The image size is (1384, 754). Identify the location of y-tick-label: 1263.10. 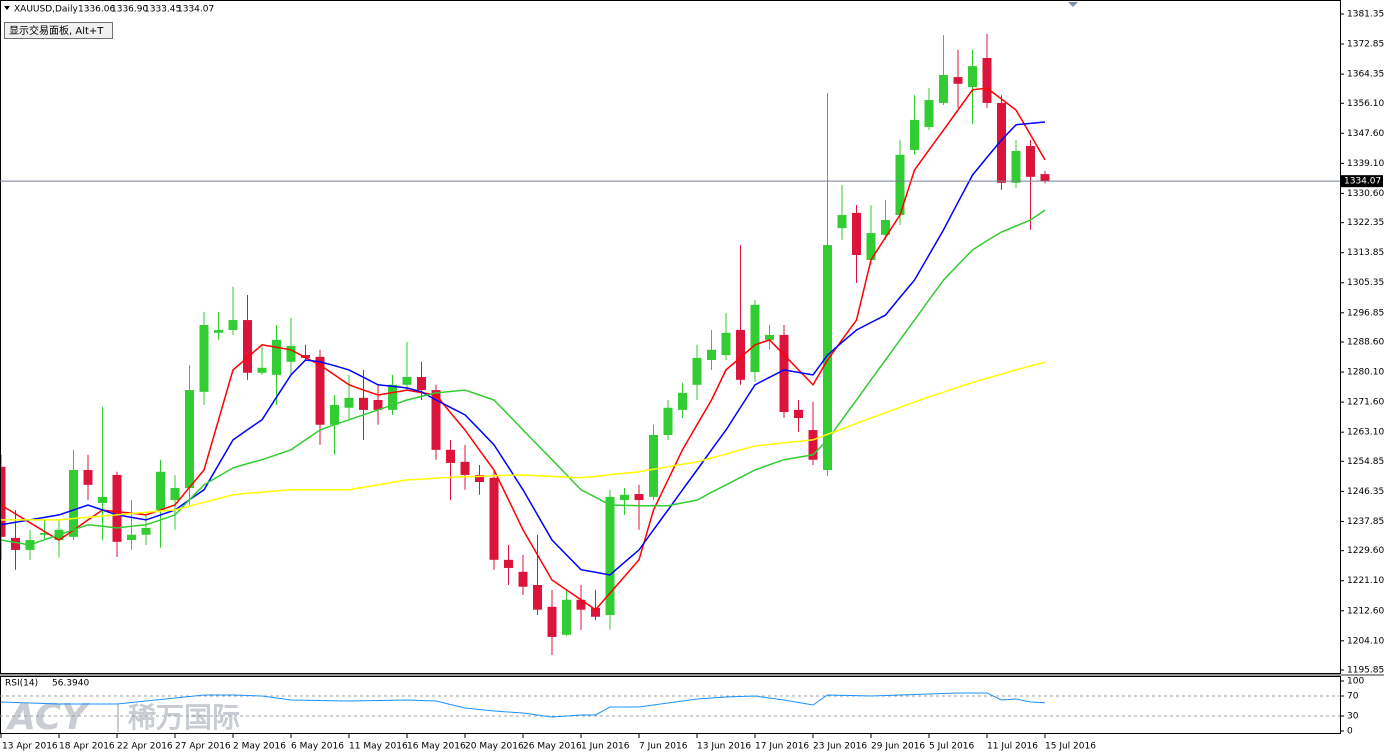
(1365, 433).